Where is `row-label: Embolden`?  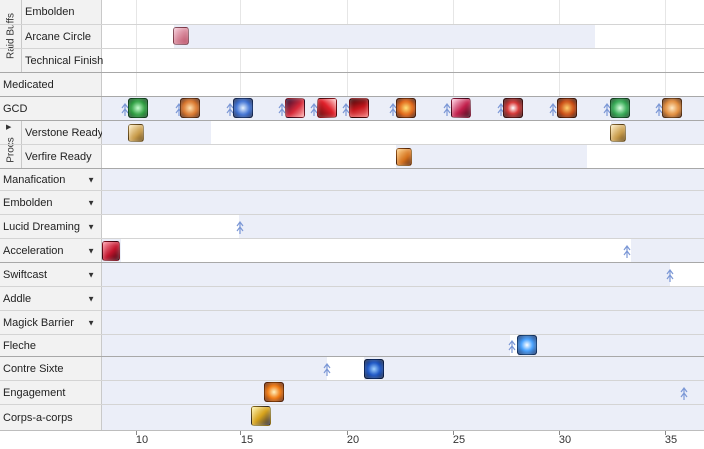 row-label: Embolden is located at coordinates (62, 12).